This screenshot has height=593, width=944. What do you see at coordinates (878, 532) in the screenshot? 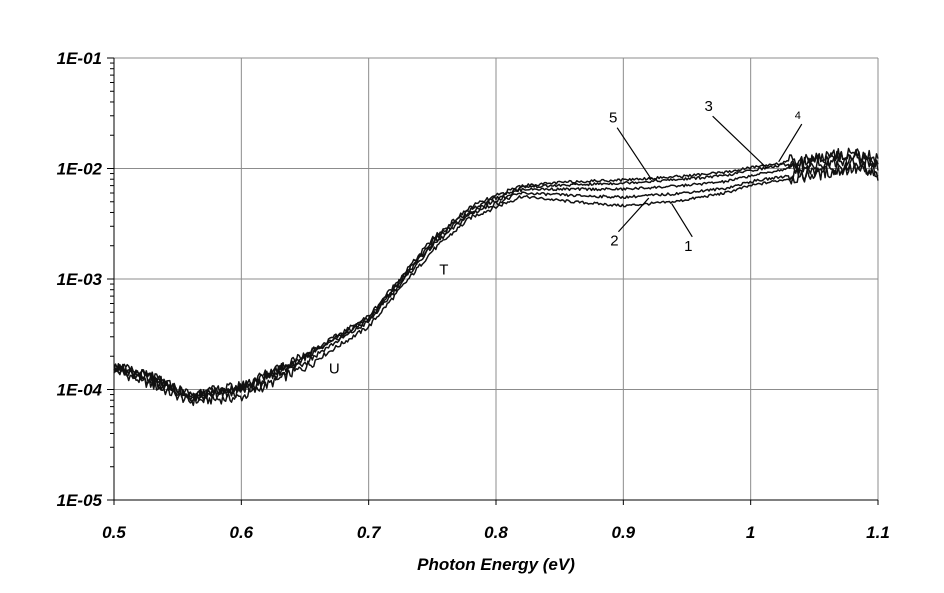
I see `x-tick-label-6: 1.1` at bounding box center [878, 532].